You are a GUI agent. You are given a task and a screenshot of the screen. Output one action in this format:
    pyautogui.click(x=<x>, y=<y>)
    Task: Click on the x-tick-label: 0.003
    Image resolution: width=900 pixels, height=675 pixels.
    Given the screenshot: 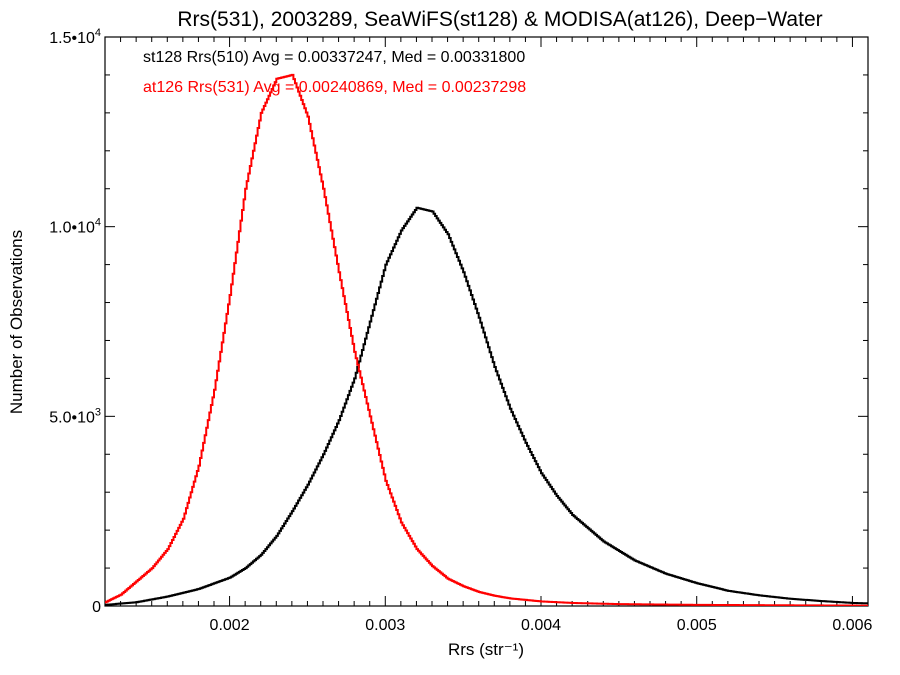 What is the action you would take?
    pyautogui.click(x=385, y=625)
    